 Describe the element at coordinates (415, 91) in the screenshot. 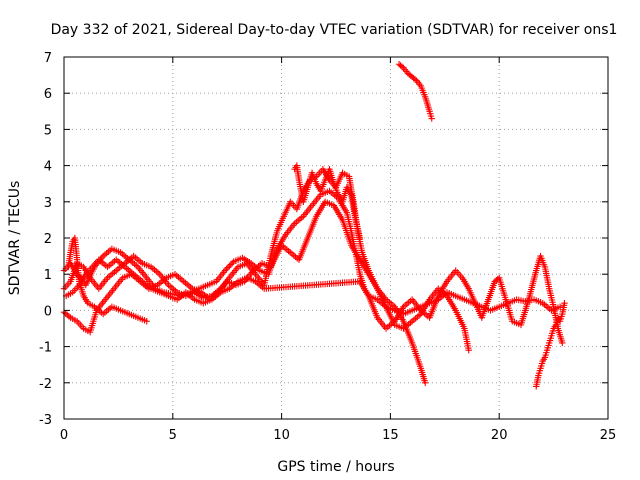

I see `series-track-h` at that location.